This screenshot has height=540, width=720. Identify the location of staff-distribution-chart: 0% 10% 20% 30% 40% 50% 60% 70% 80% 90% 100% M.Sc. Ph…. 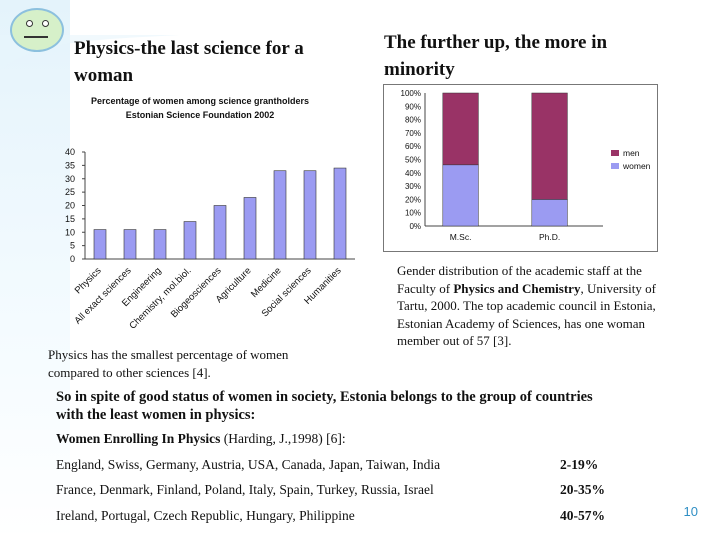
(520, 168).